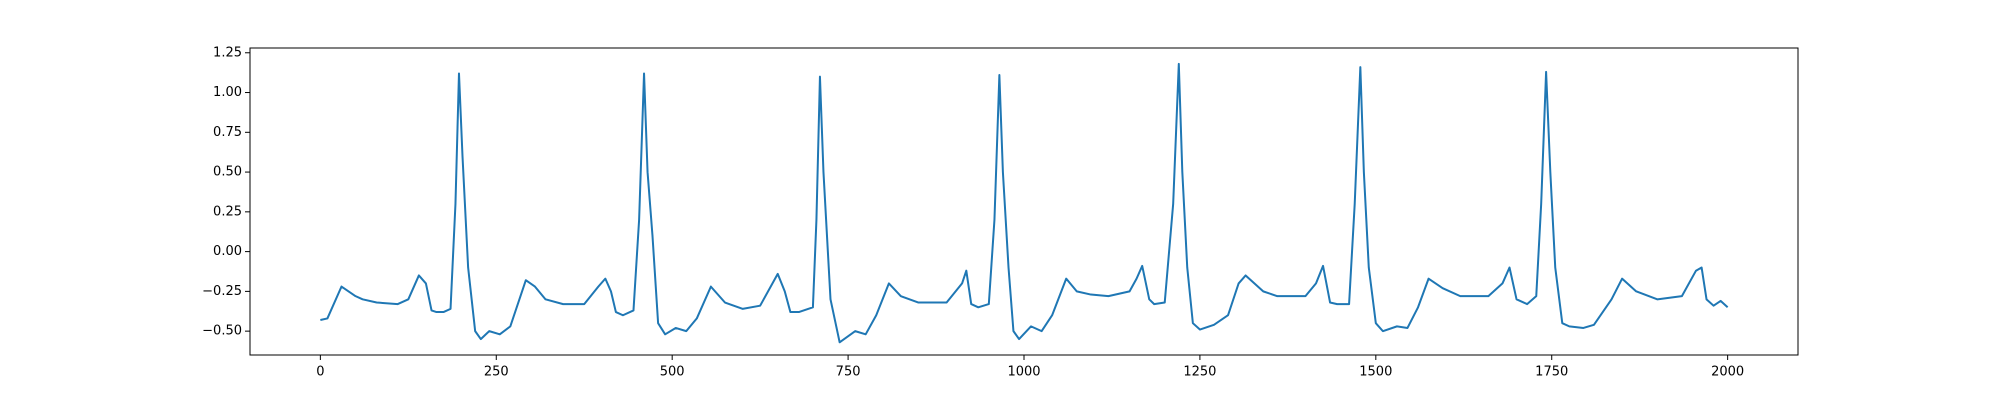 This screenshot has height=400, width=2000. What do you see at coordinates (222, 291) in the screenshot?
I see `y-tick-label: −0.25` at bounding box center [222, 291].